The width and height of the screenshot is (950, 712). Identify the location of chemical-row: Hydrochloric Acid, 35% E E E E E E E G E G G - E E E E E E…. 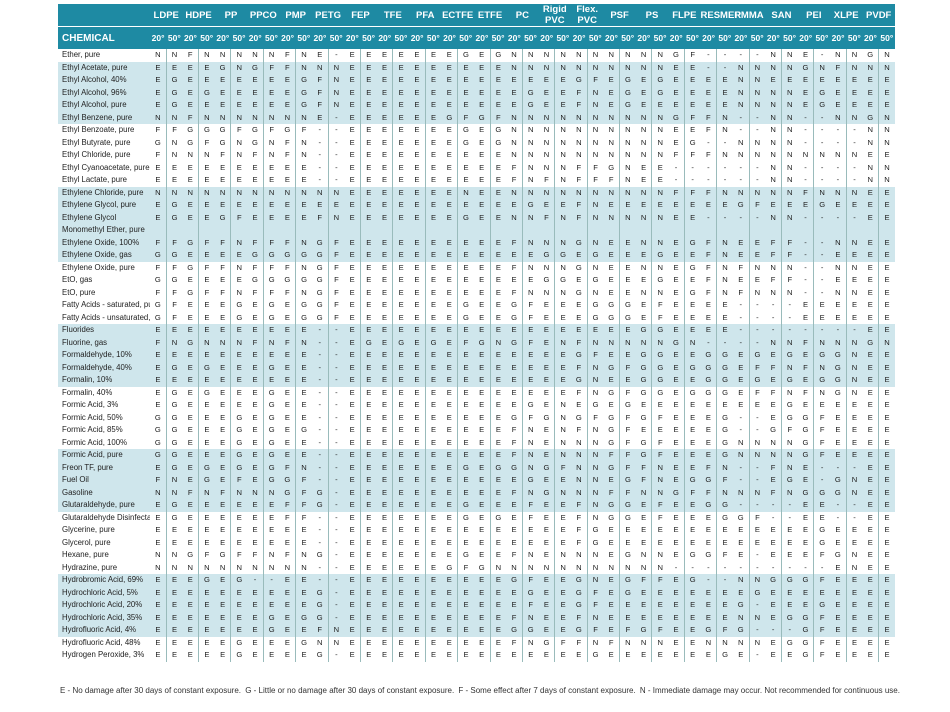
(476, 617).